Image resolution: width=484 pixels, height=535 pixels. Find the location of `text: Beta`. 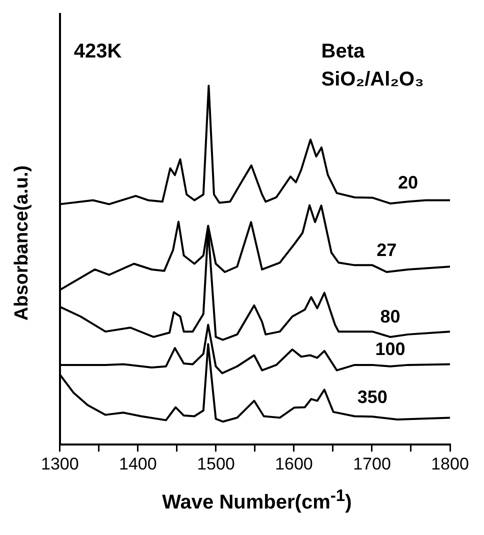

text: Beta is located at coordinates (343, 51).